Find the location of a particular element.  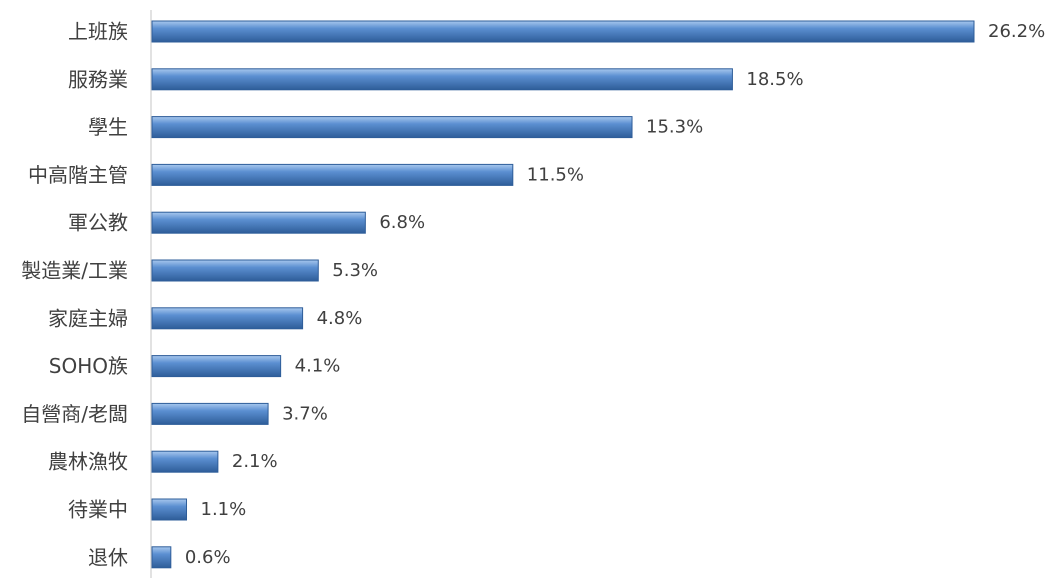

value-label: 26.2% is located at coordinates (1016, 31).